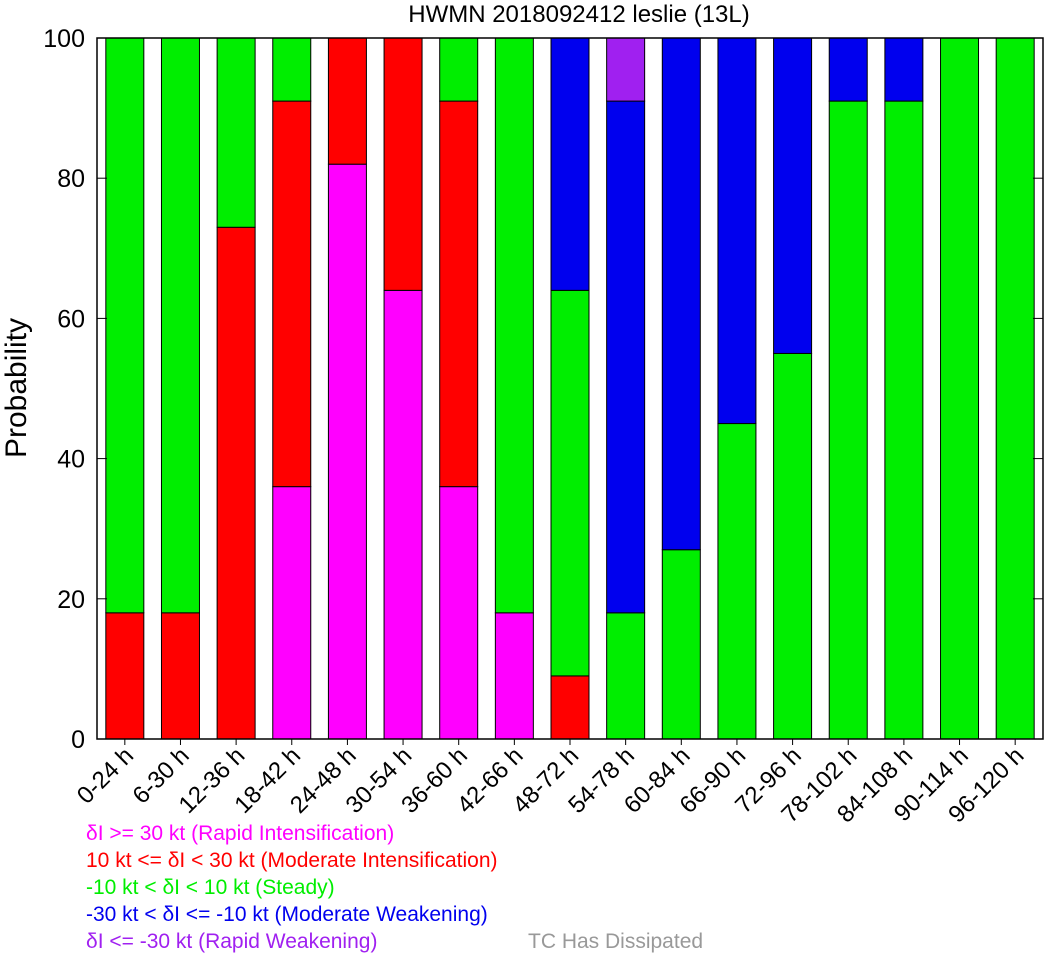 This screenshot has height=959, width=1057. I want to click on bar-moderate-weakening-66-90-h, so click(737, 231).